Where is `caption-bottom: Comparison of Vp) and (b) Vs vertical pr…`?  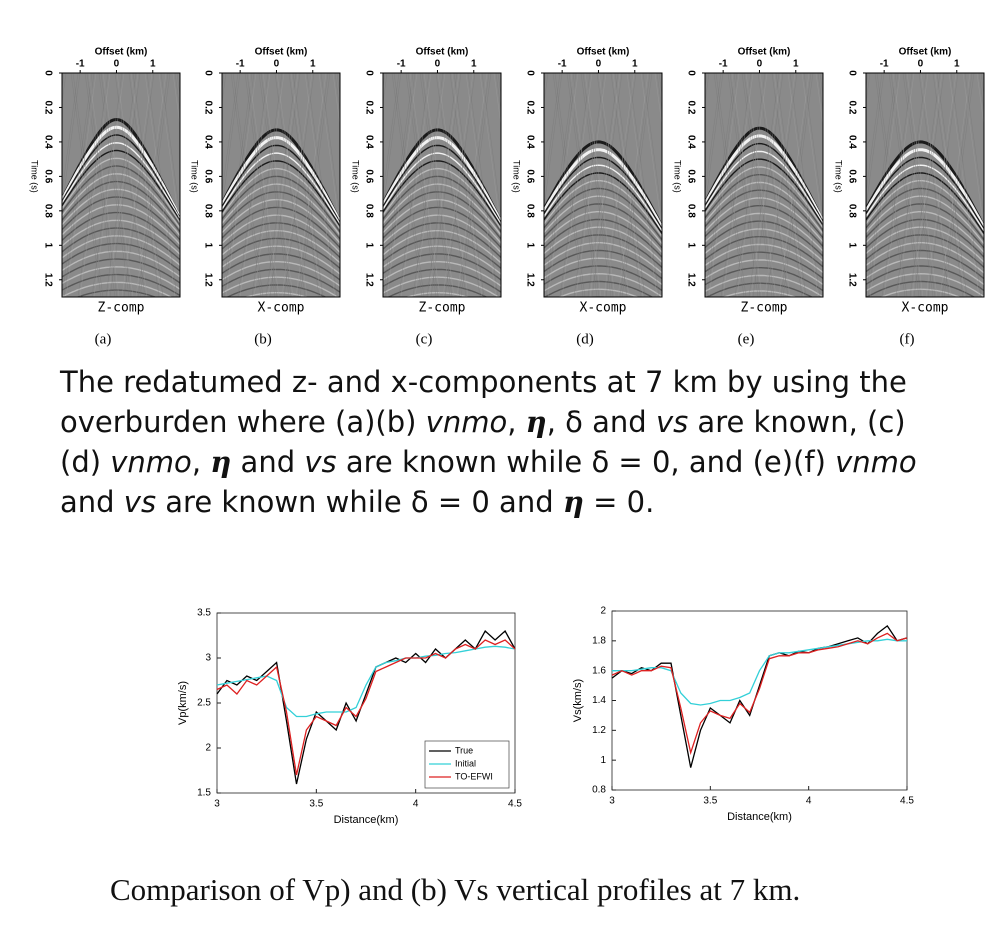 caption-bottom: Comparison of Vp) and (b) Vs vertical pr… is located at coordinates (455, 889).